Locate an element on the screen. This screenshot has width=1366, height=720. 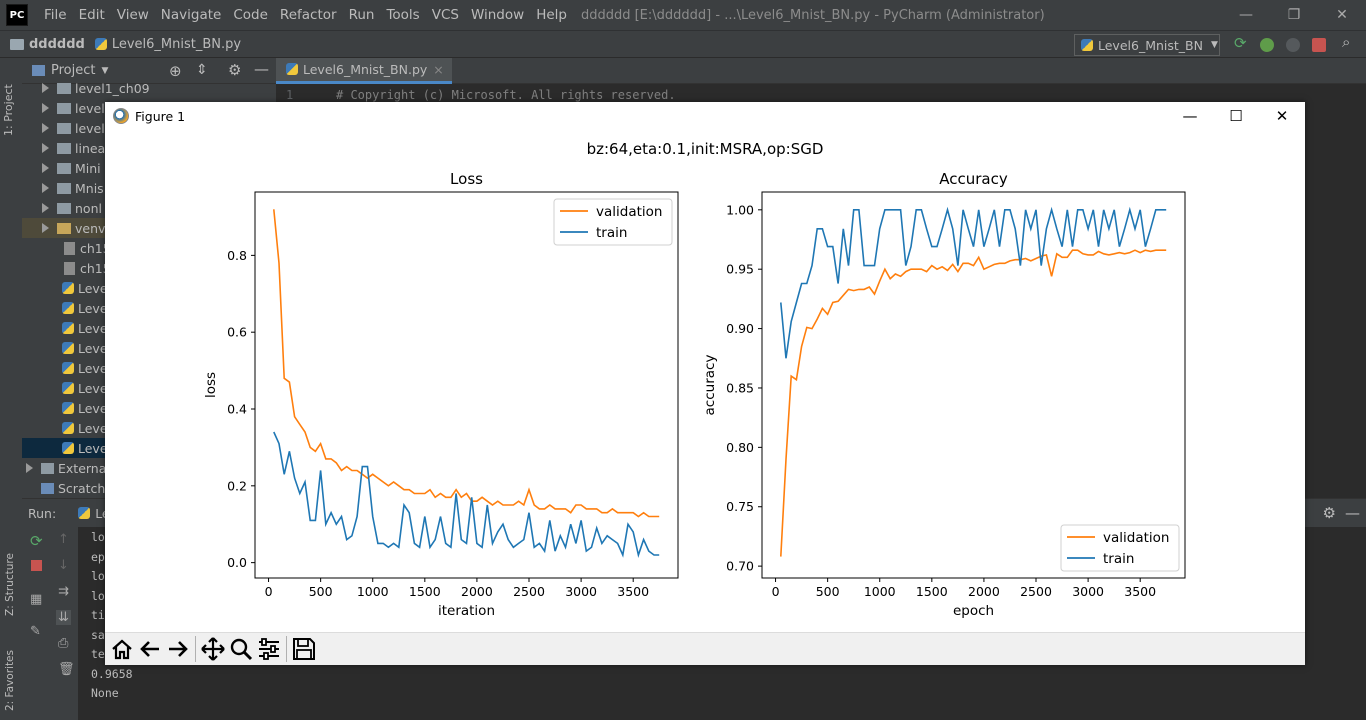
pin-icon: ✎ is located at coordinates (35, 631).